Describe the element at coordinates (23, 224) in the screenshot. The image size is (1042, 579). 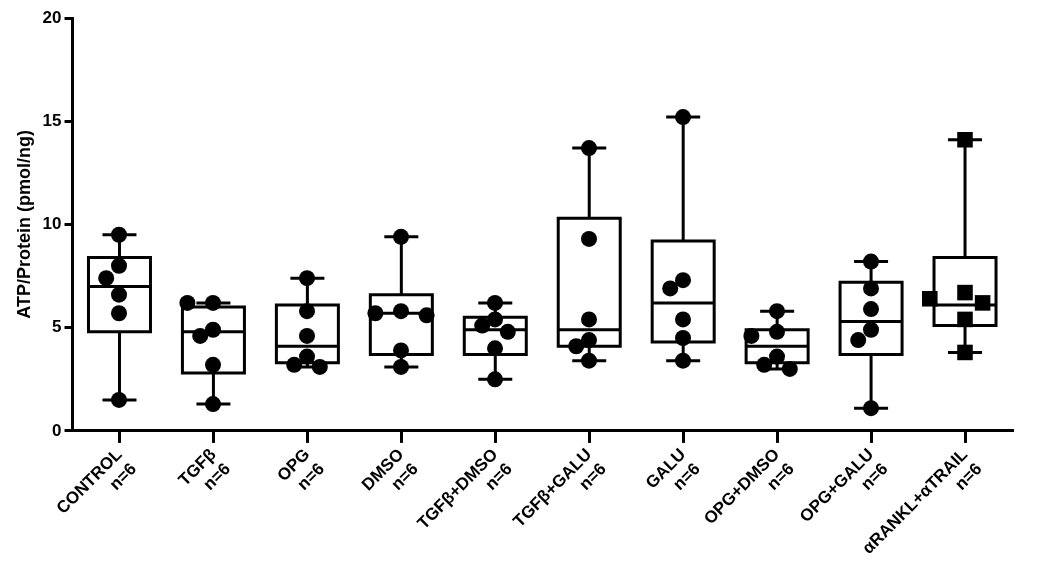
I see `y-axis-title: ATP/Protein (pmol/ng)` at that location.